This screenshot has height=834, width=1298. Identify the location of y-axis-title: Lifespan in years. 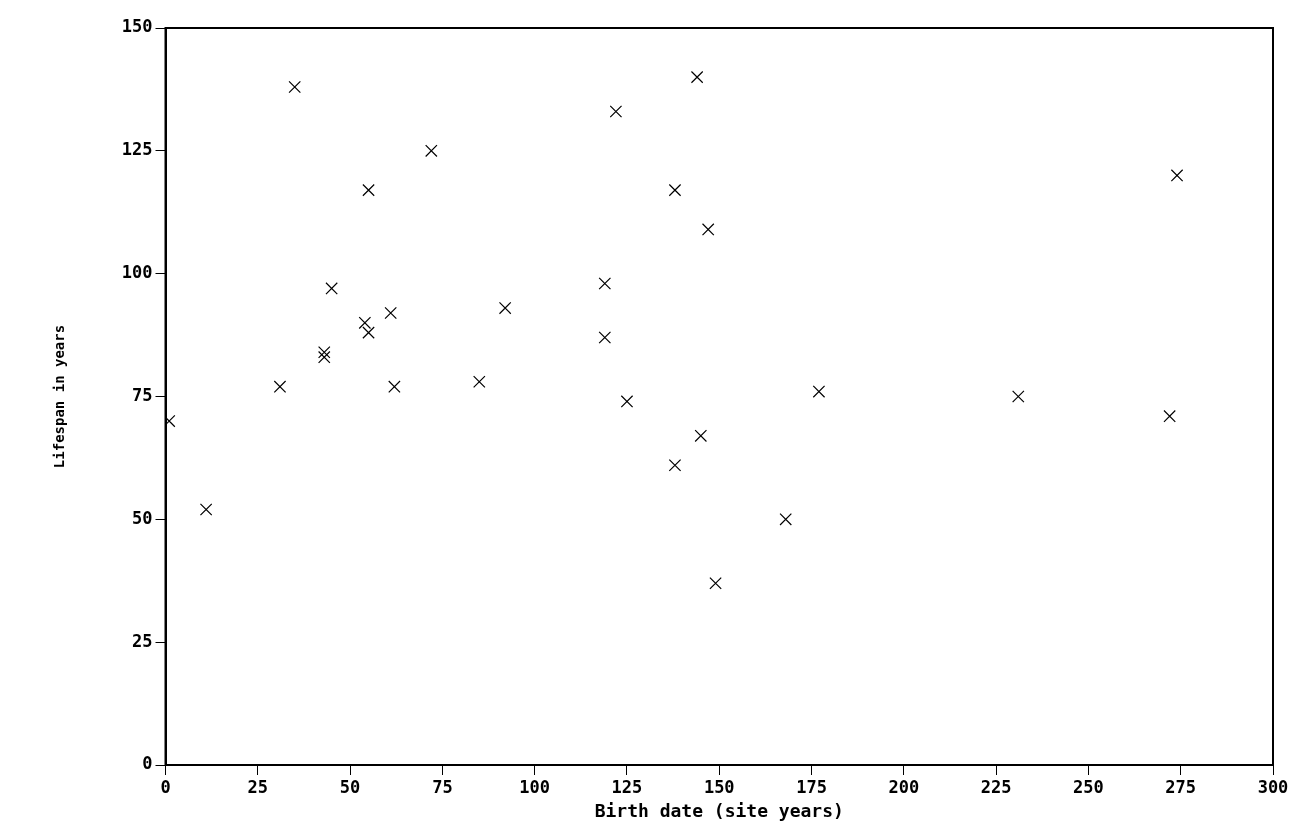
(59, 396).